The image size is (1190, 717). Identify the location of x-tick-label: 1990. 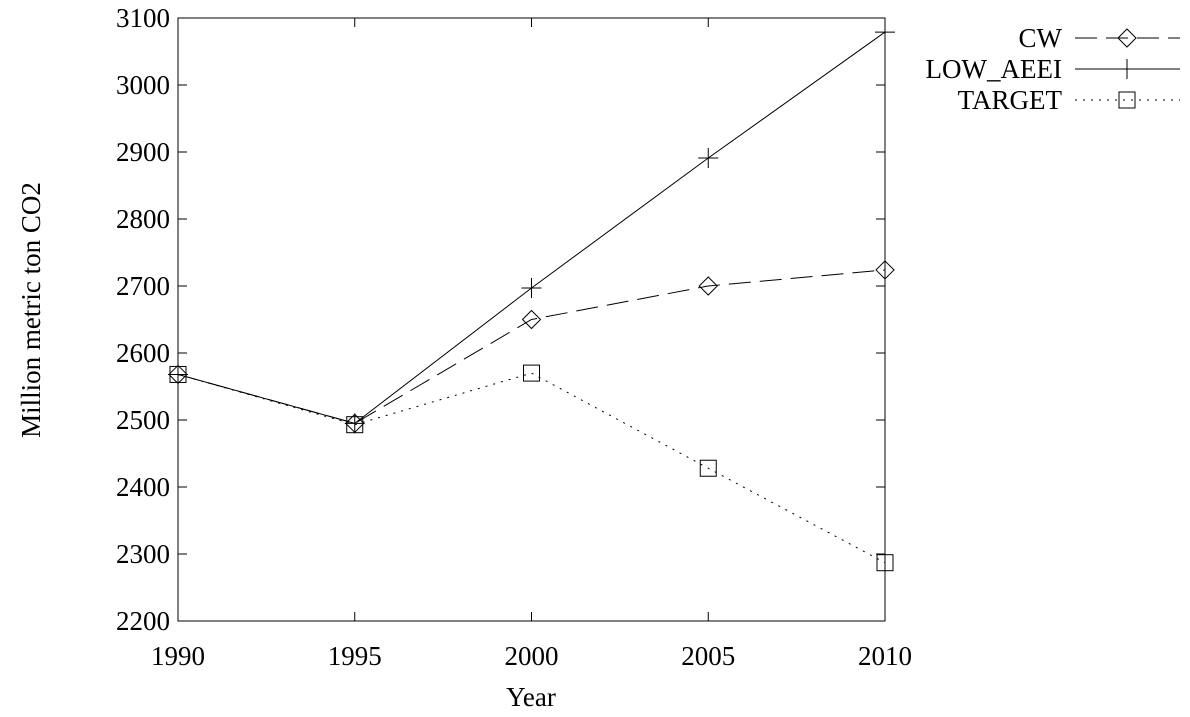
(178, 656).